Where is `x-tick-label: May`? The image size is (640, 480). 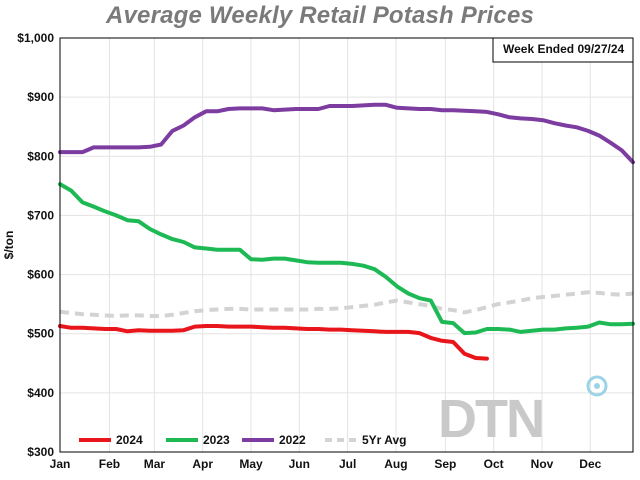
x-tick-label: May is located at coordinates (251, 464).